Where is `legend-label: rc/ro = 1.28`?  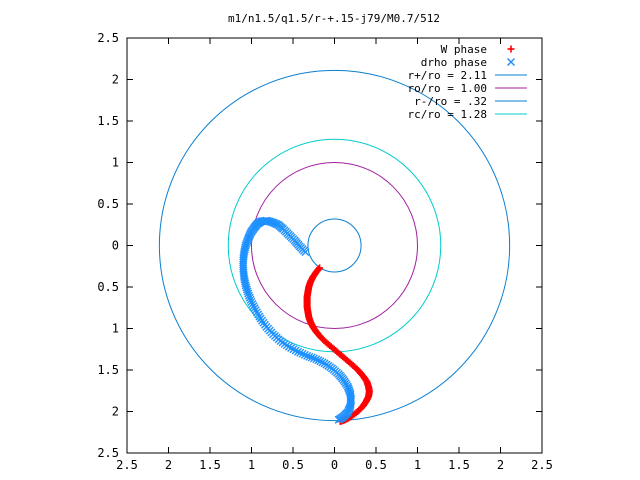 legend-label: rc/ro = 1.28 is located at coordinates (447, 114).